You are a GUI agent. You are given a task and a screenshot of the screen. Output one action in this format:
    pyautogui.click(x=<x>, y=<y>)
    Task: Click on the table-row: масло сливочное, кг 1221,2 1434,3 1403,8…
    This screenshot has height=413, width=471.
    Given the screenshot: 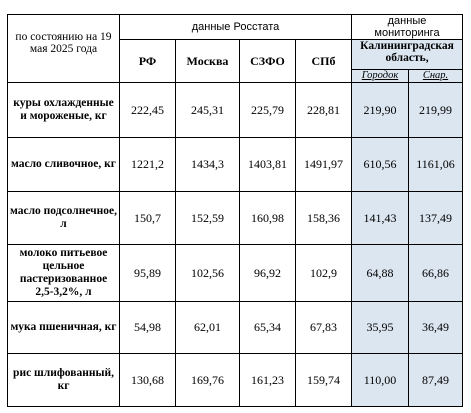 What is the action you would take?
    pyautogui.click(x=235, y=164)
    